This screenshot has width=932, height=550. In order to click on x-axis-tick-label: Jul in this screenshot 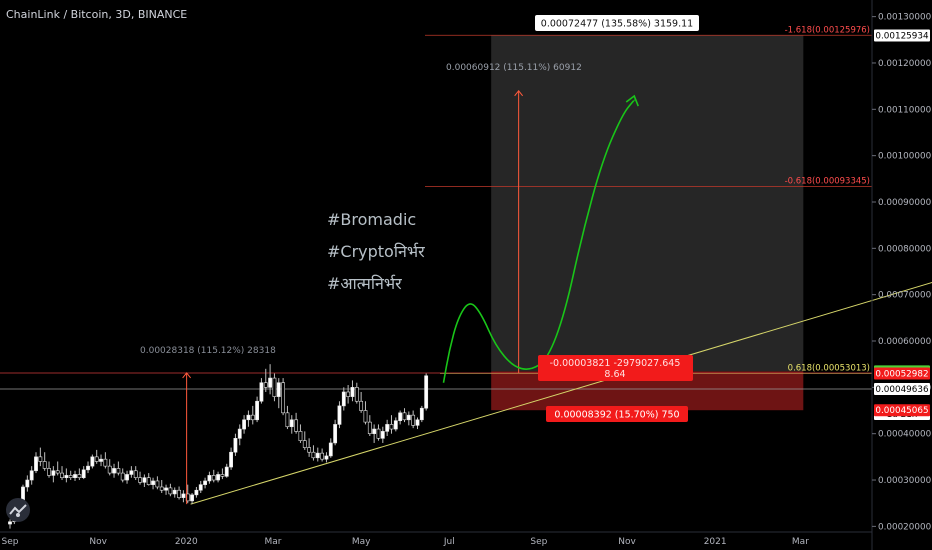, I will do `click(449, 542)`.